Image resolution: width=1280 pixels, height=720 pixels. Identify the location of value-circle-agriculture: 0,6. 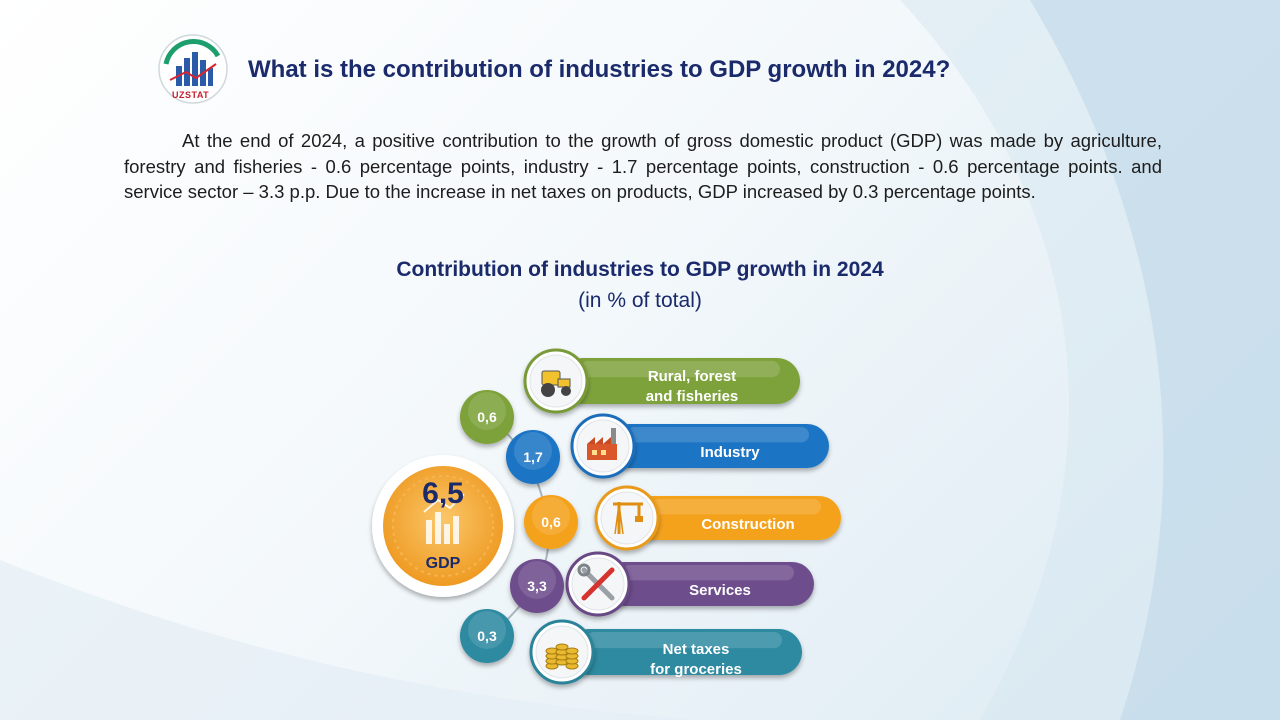
(487, 417).